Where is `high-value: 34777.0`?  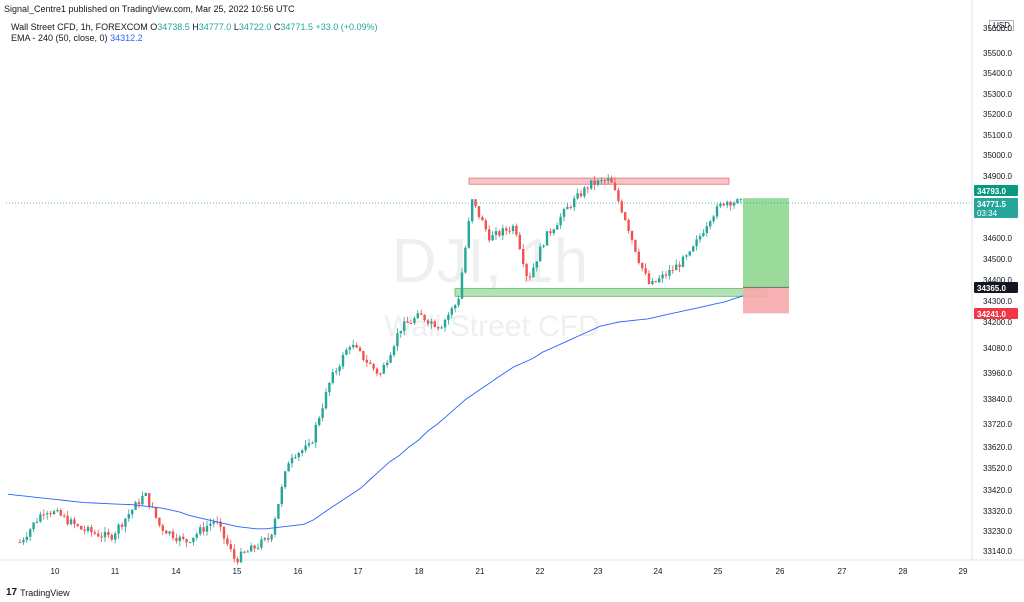 high-value: 34777.0 is located at coordinates (215, 27).